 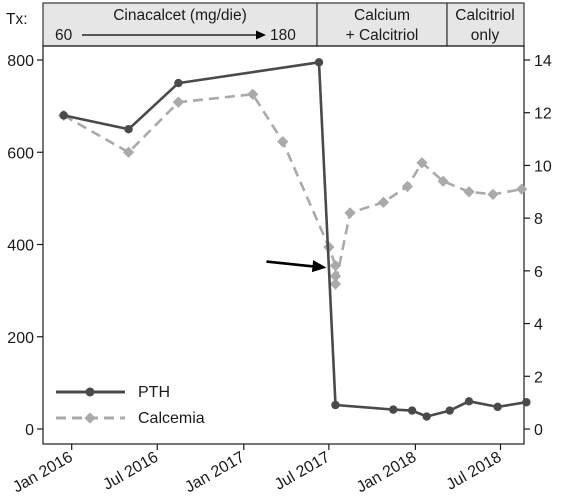 I want to click on legend-pth-marker, so click(x=90, y=392).